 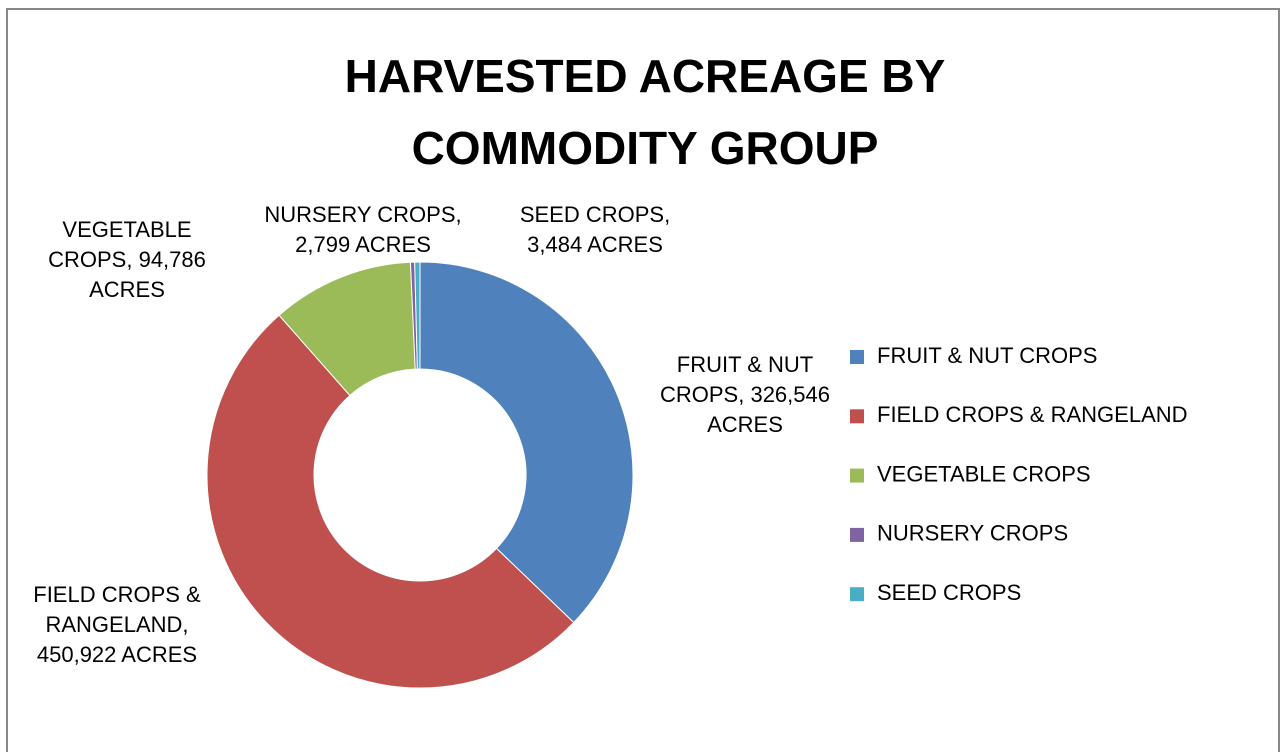 I want to click on legend-label: FIELD CROPS & RANGELAND, so click(x=1032, y=414).